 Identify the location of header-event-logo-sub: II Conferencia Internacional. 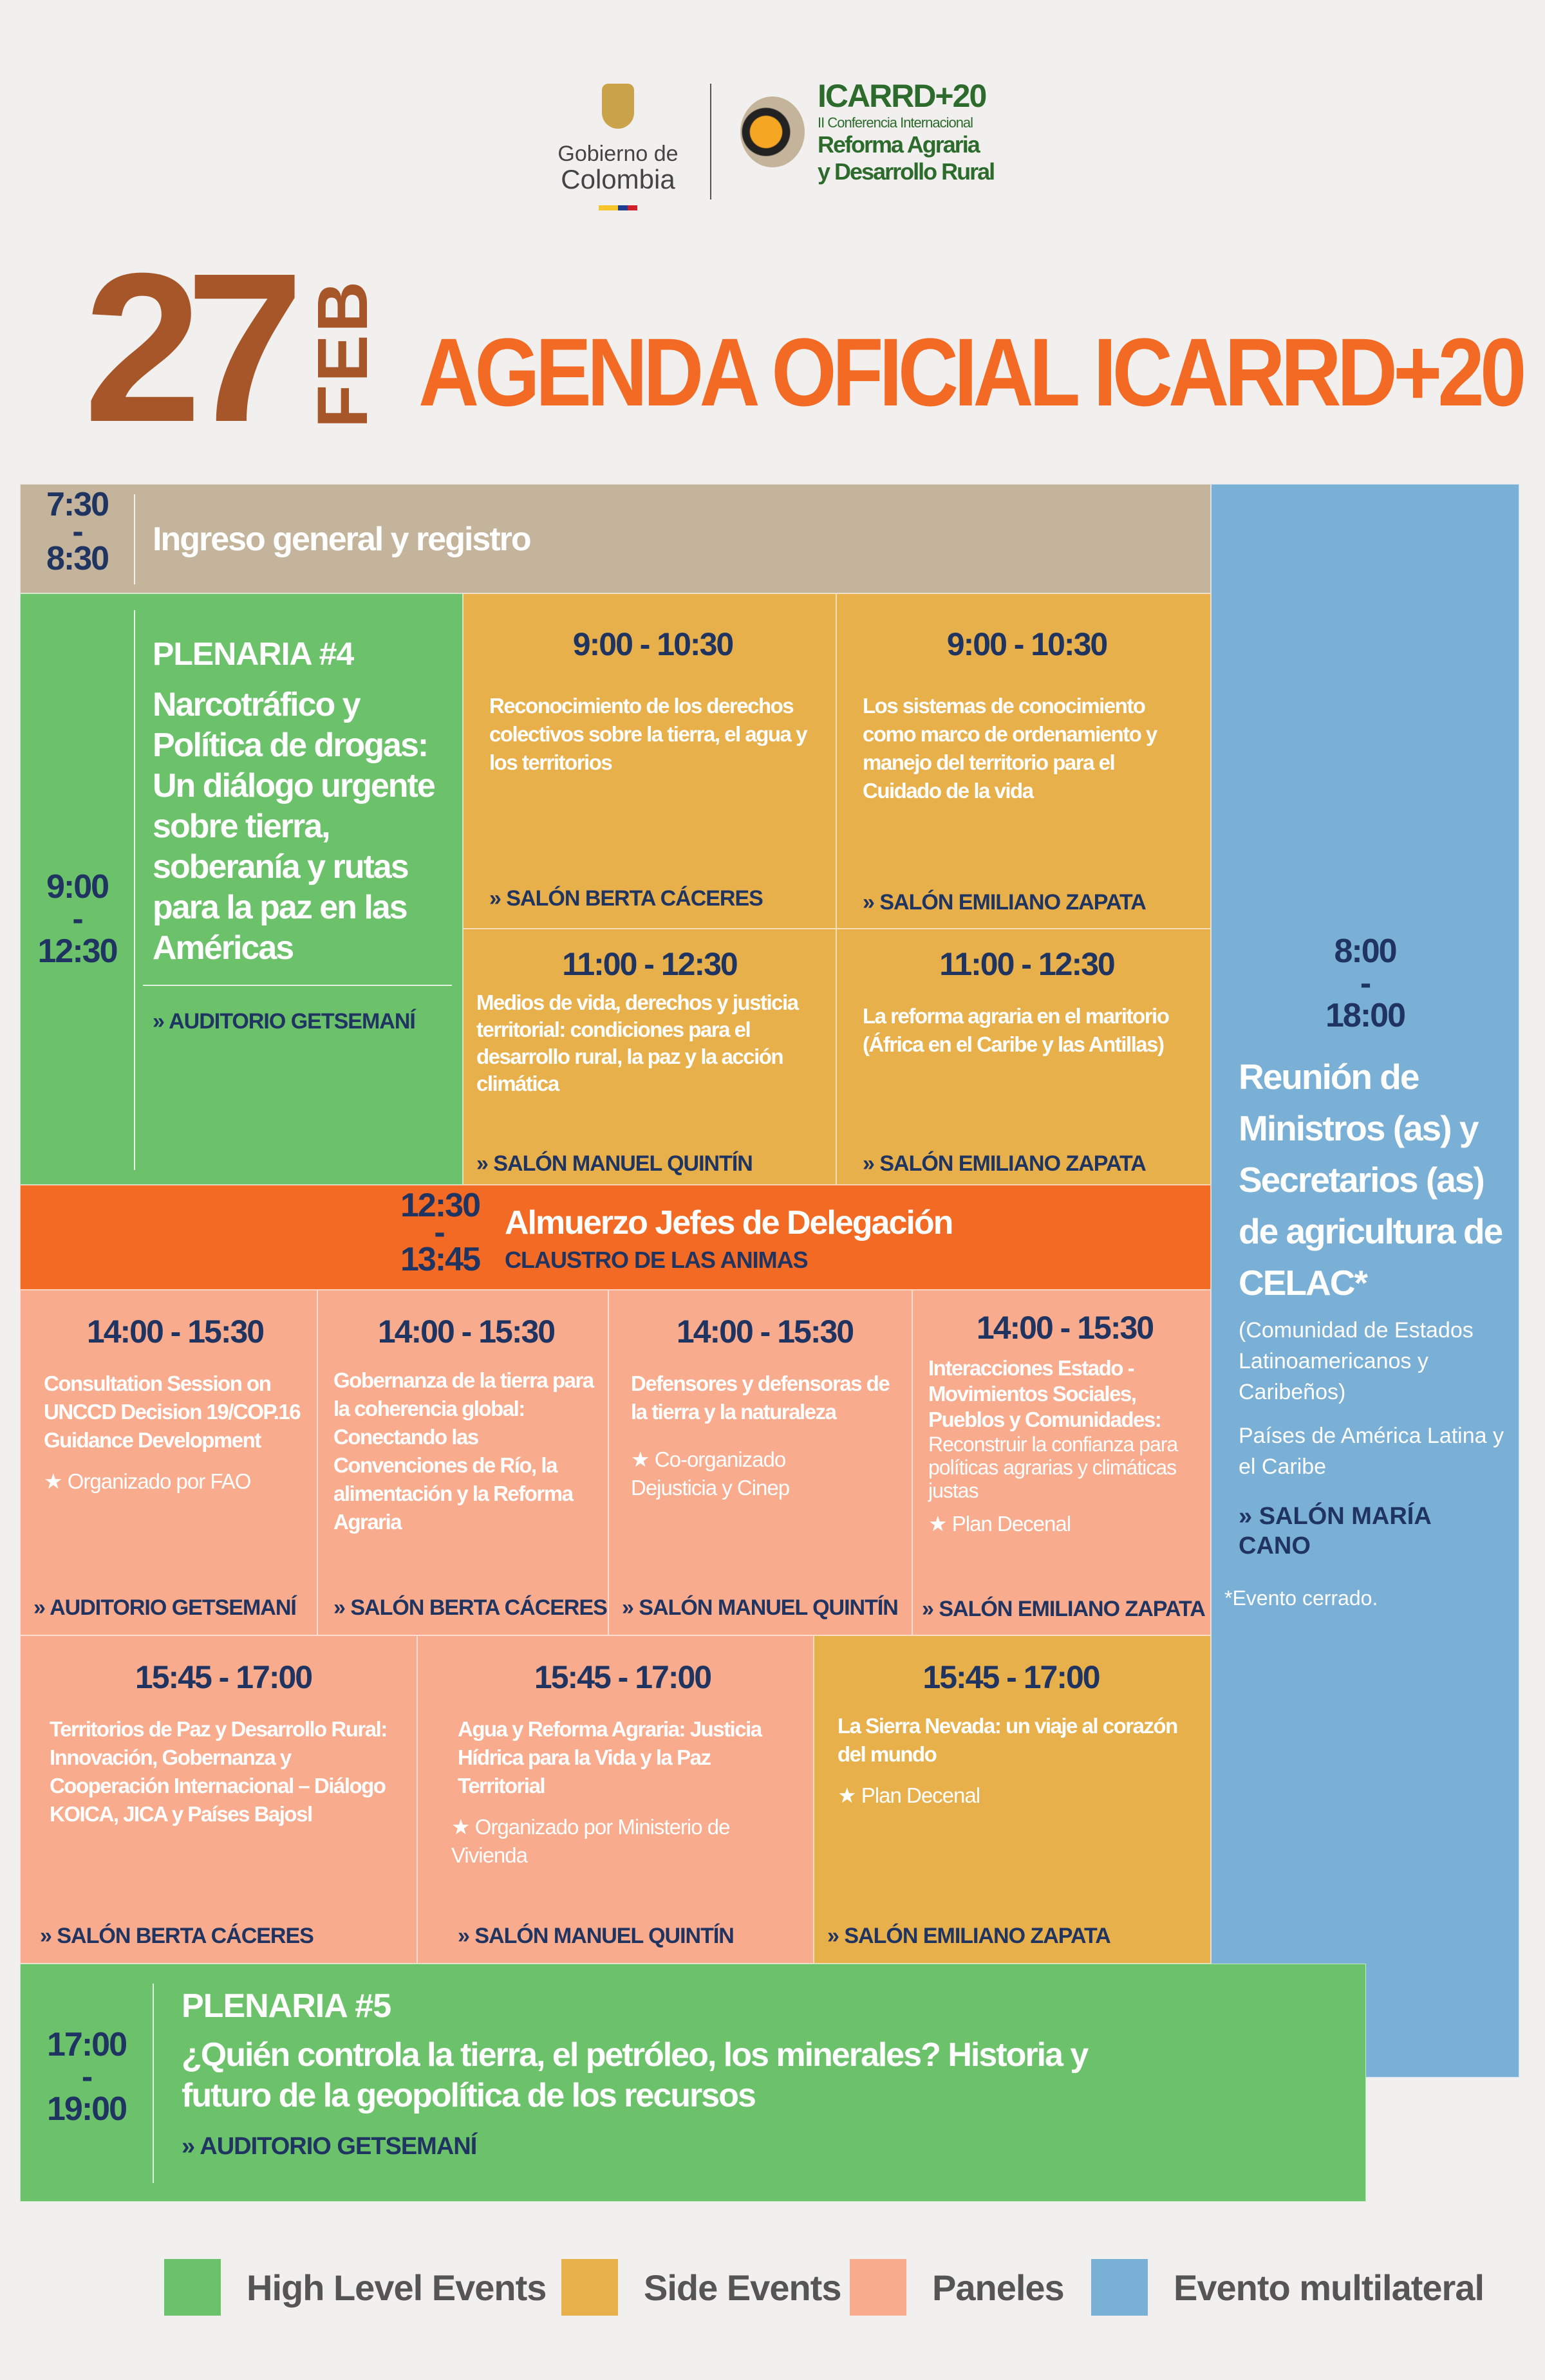
(895, 123).